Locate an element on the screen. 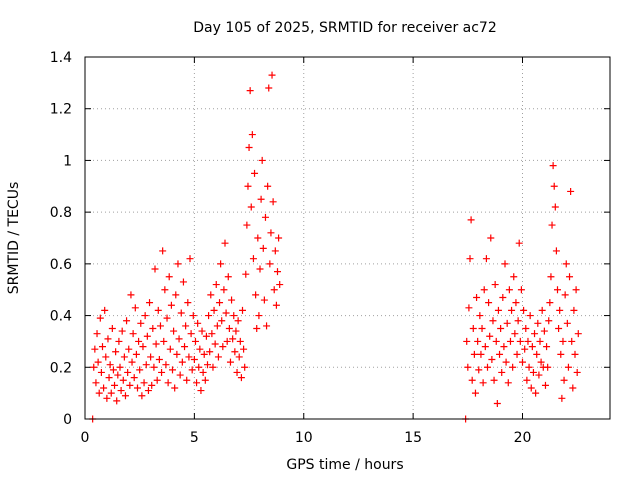 This screenshot has width=640, height=480. x-tick-label: 10 is located at coordinates (304, 438).